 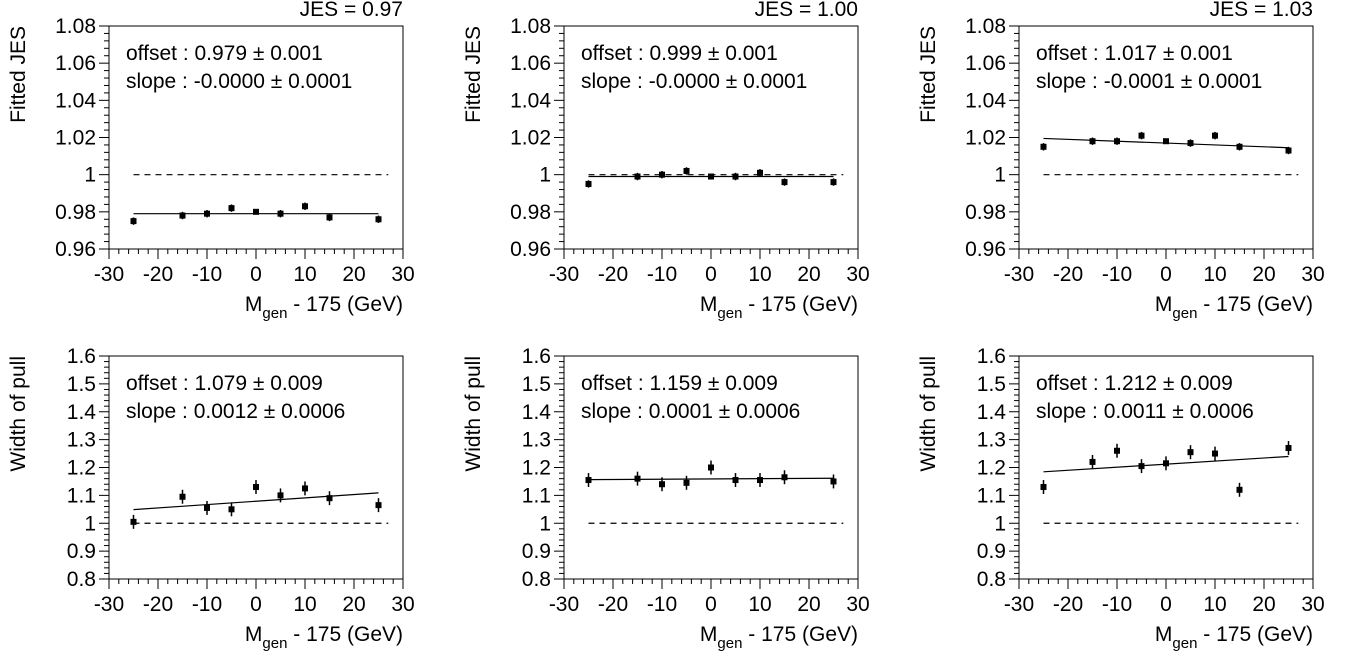 I want to click on y-tick-label: 0.8, so click(x=81, y=579).